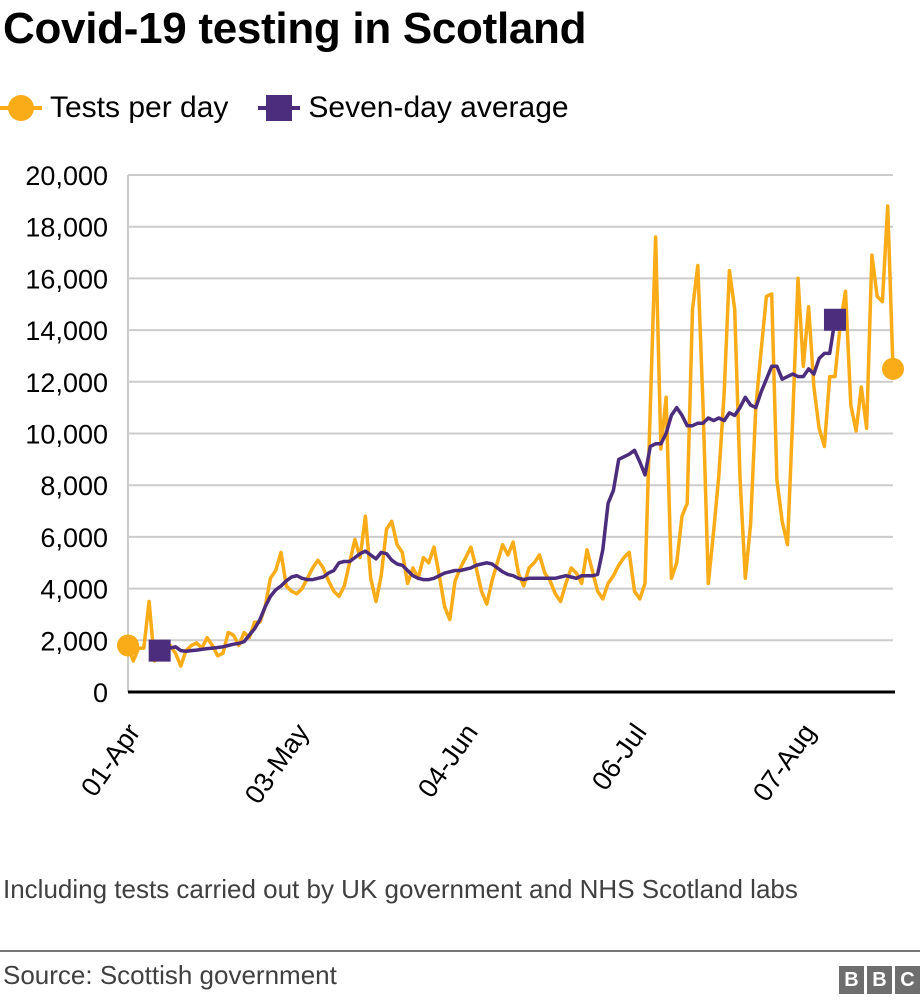 The width and height of the screenshot is (920, 1006). I want to click on legend-item-tests-per-day: Tests per day, so click(114, 108).